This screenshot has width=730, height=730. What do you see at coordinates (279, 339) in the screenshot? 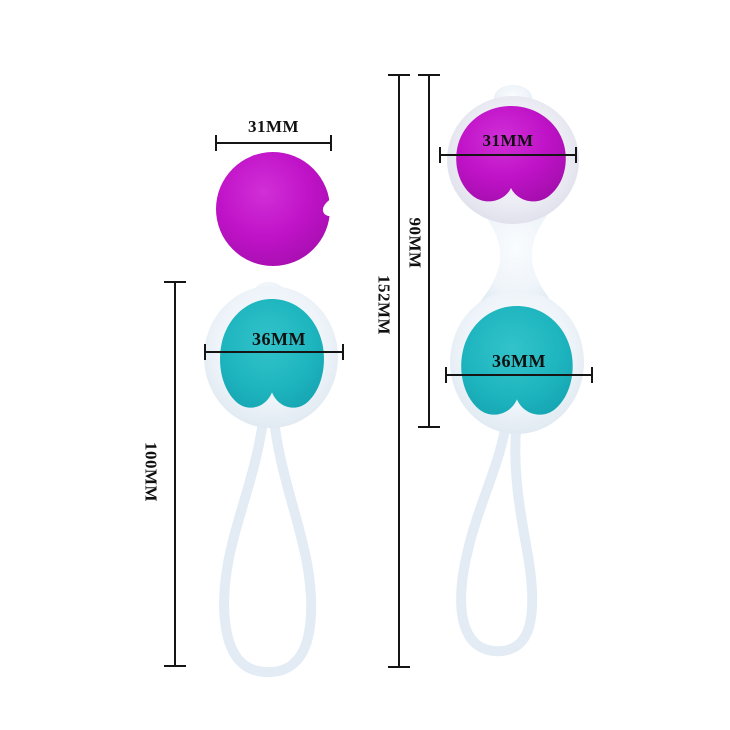
I see `dim-label-left-large-ball: 36MM` at bounding box center [279, 339].